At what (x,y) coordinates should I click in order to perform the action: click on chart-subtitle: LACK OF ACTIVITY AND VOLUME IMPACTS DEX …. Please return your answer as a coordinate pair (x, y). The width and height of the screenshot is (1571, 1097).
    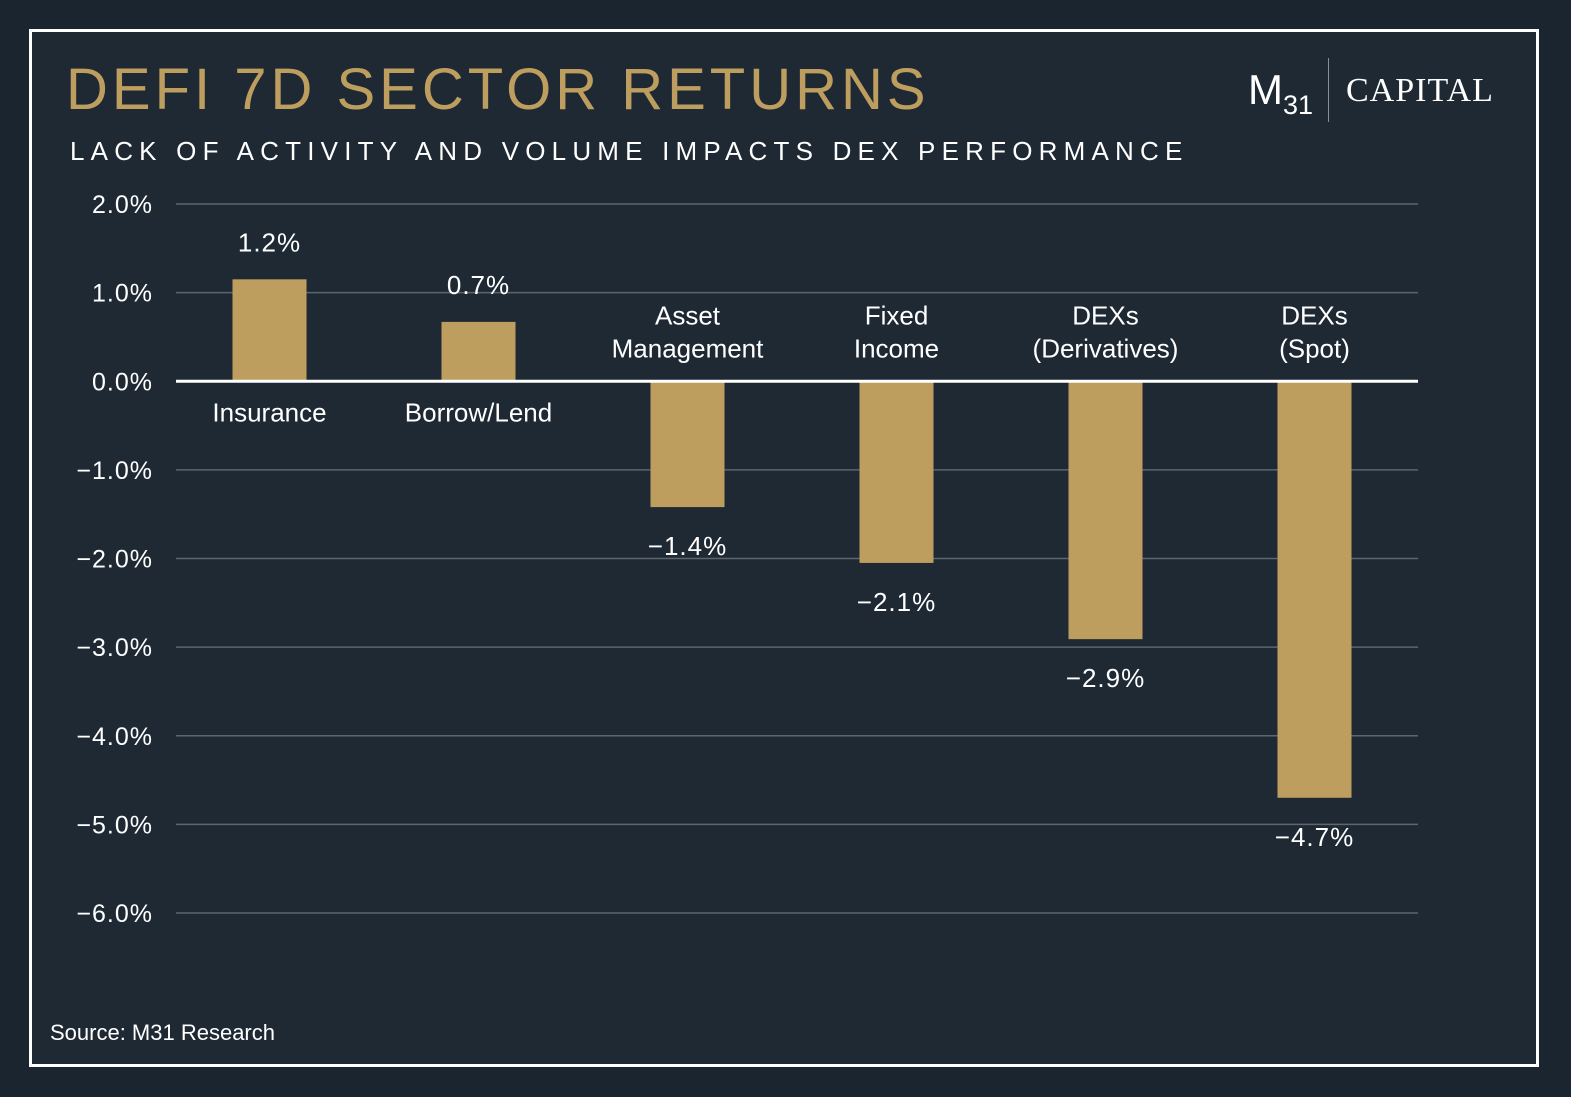
    Looking at the image, I should click on (629, 151).